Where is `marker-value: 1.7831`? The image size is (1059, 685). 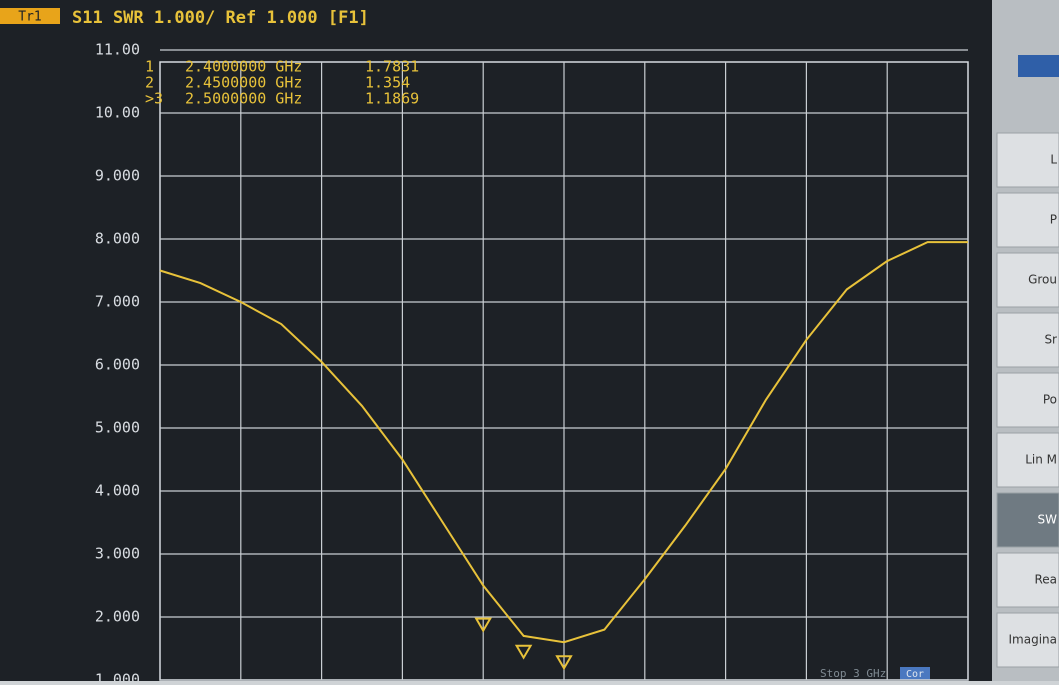 marker-value: 1.7831 is located at coordinates (392, 67).